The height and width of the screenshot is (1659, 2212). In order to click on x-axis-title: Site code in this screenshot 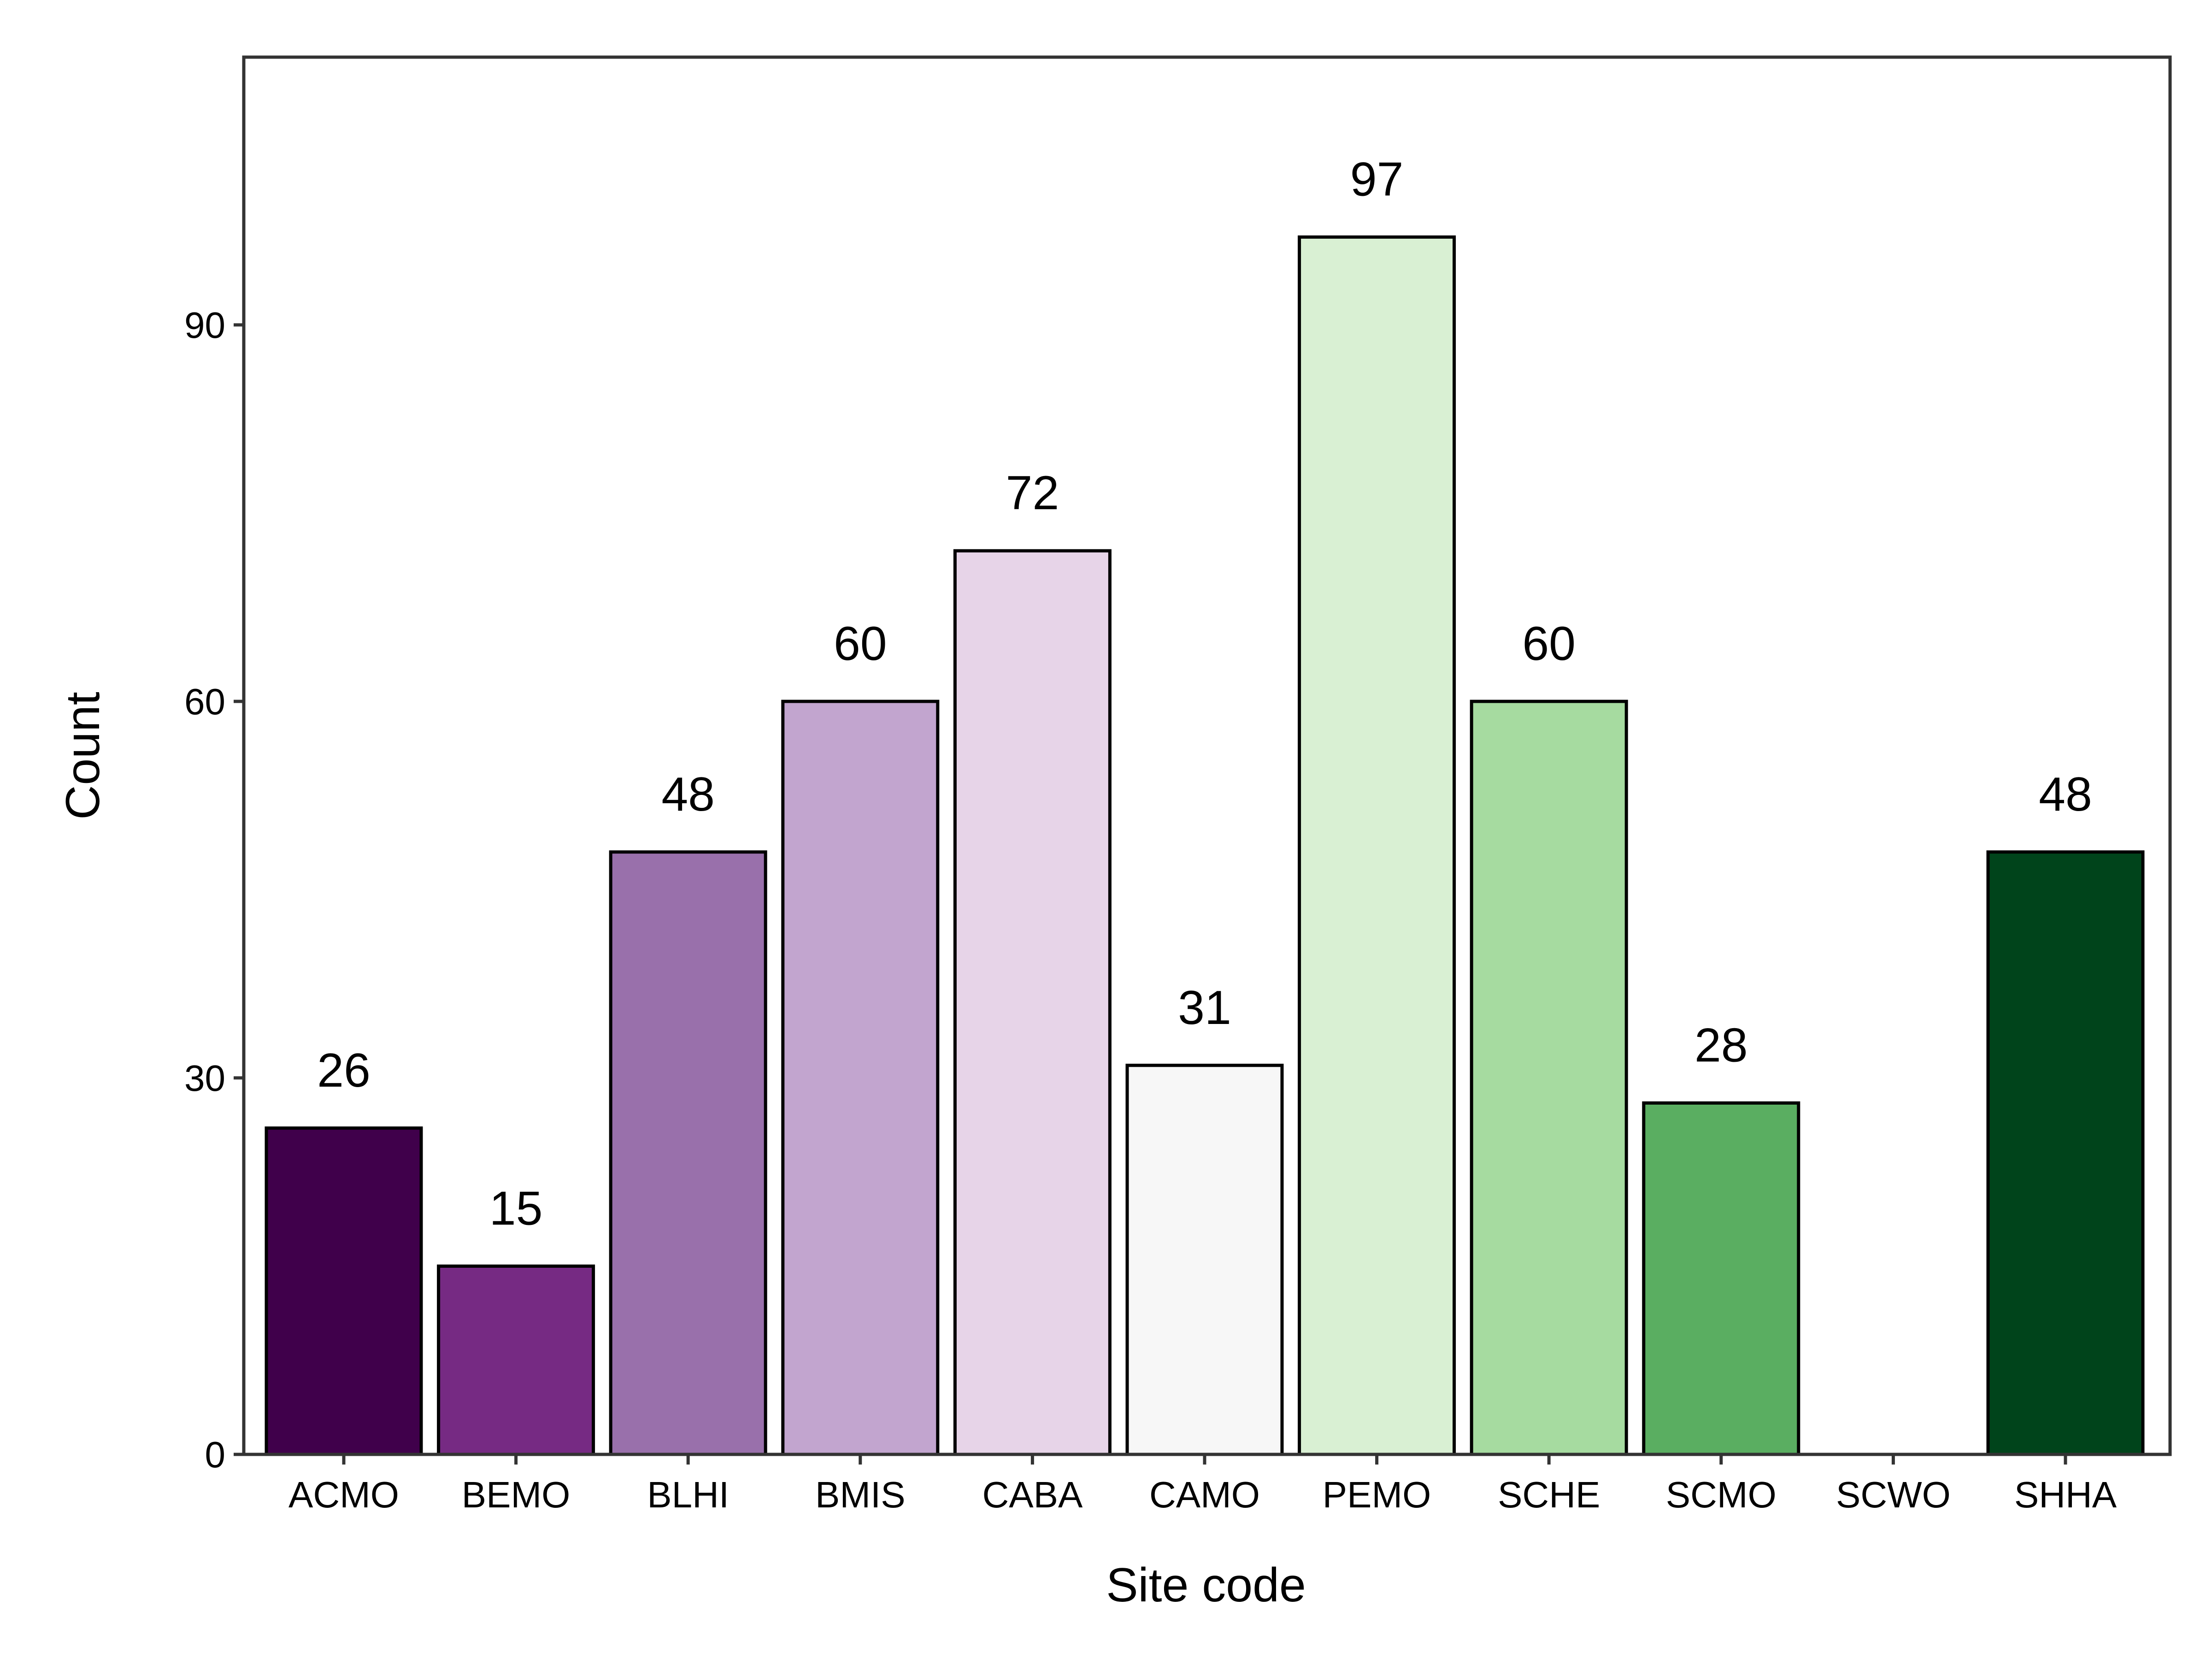, I will do `click(1206, 1585)`.